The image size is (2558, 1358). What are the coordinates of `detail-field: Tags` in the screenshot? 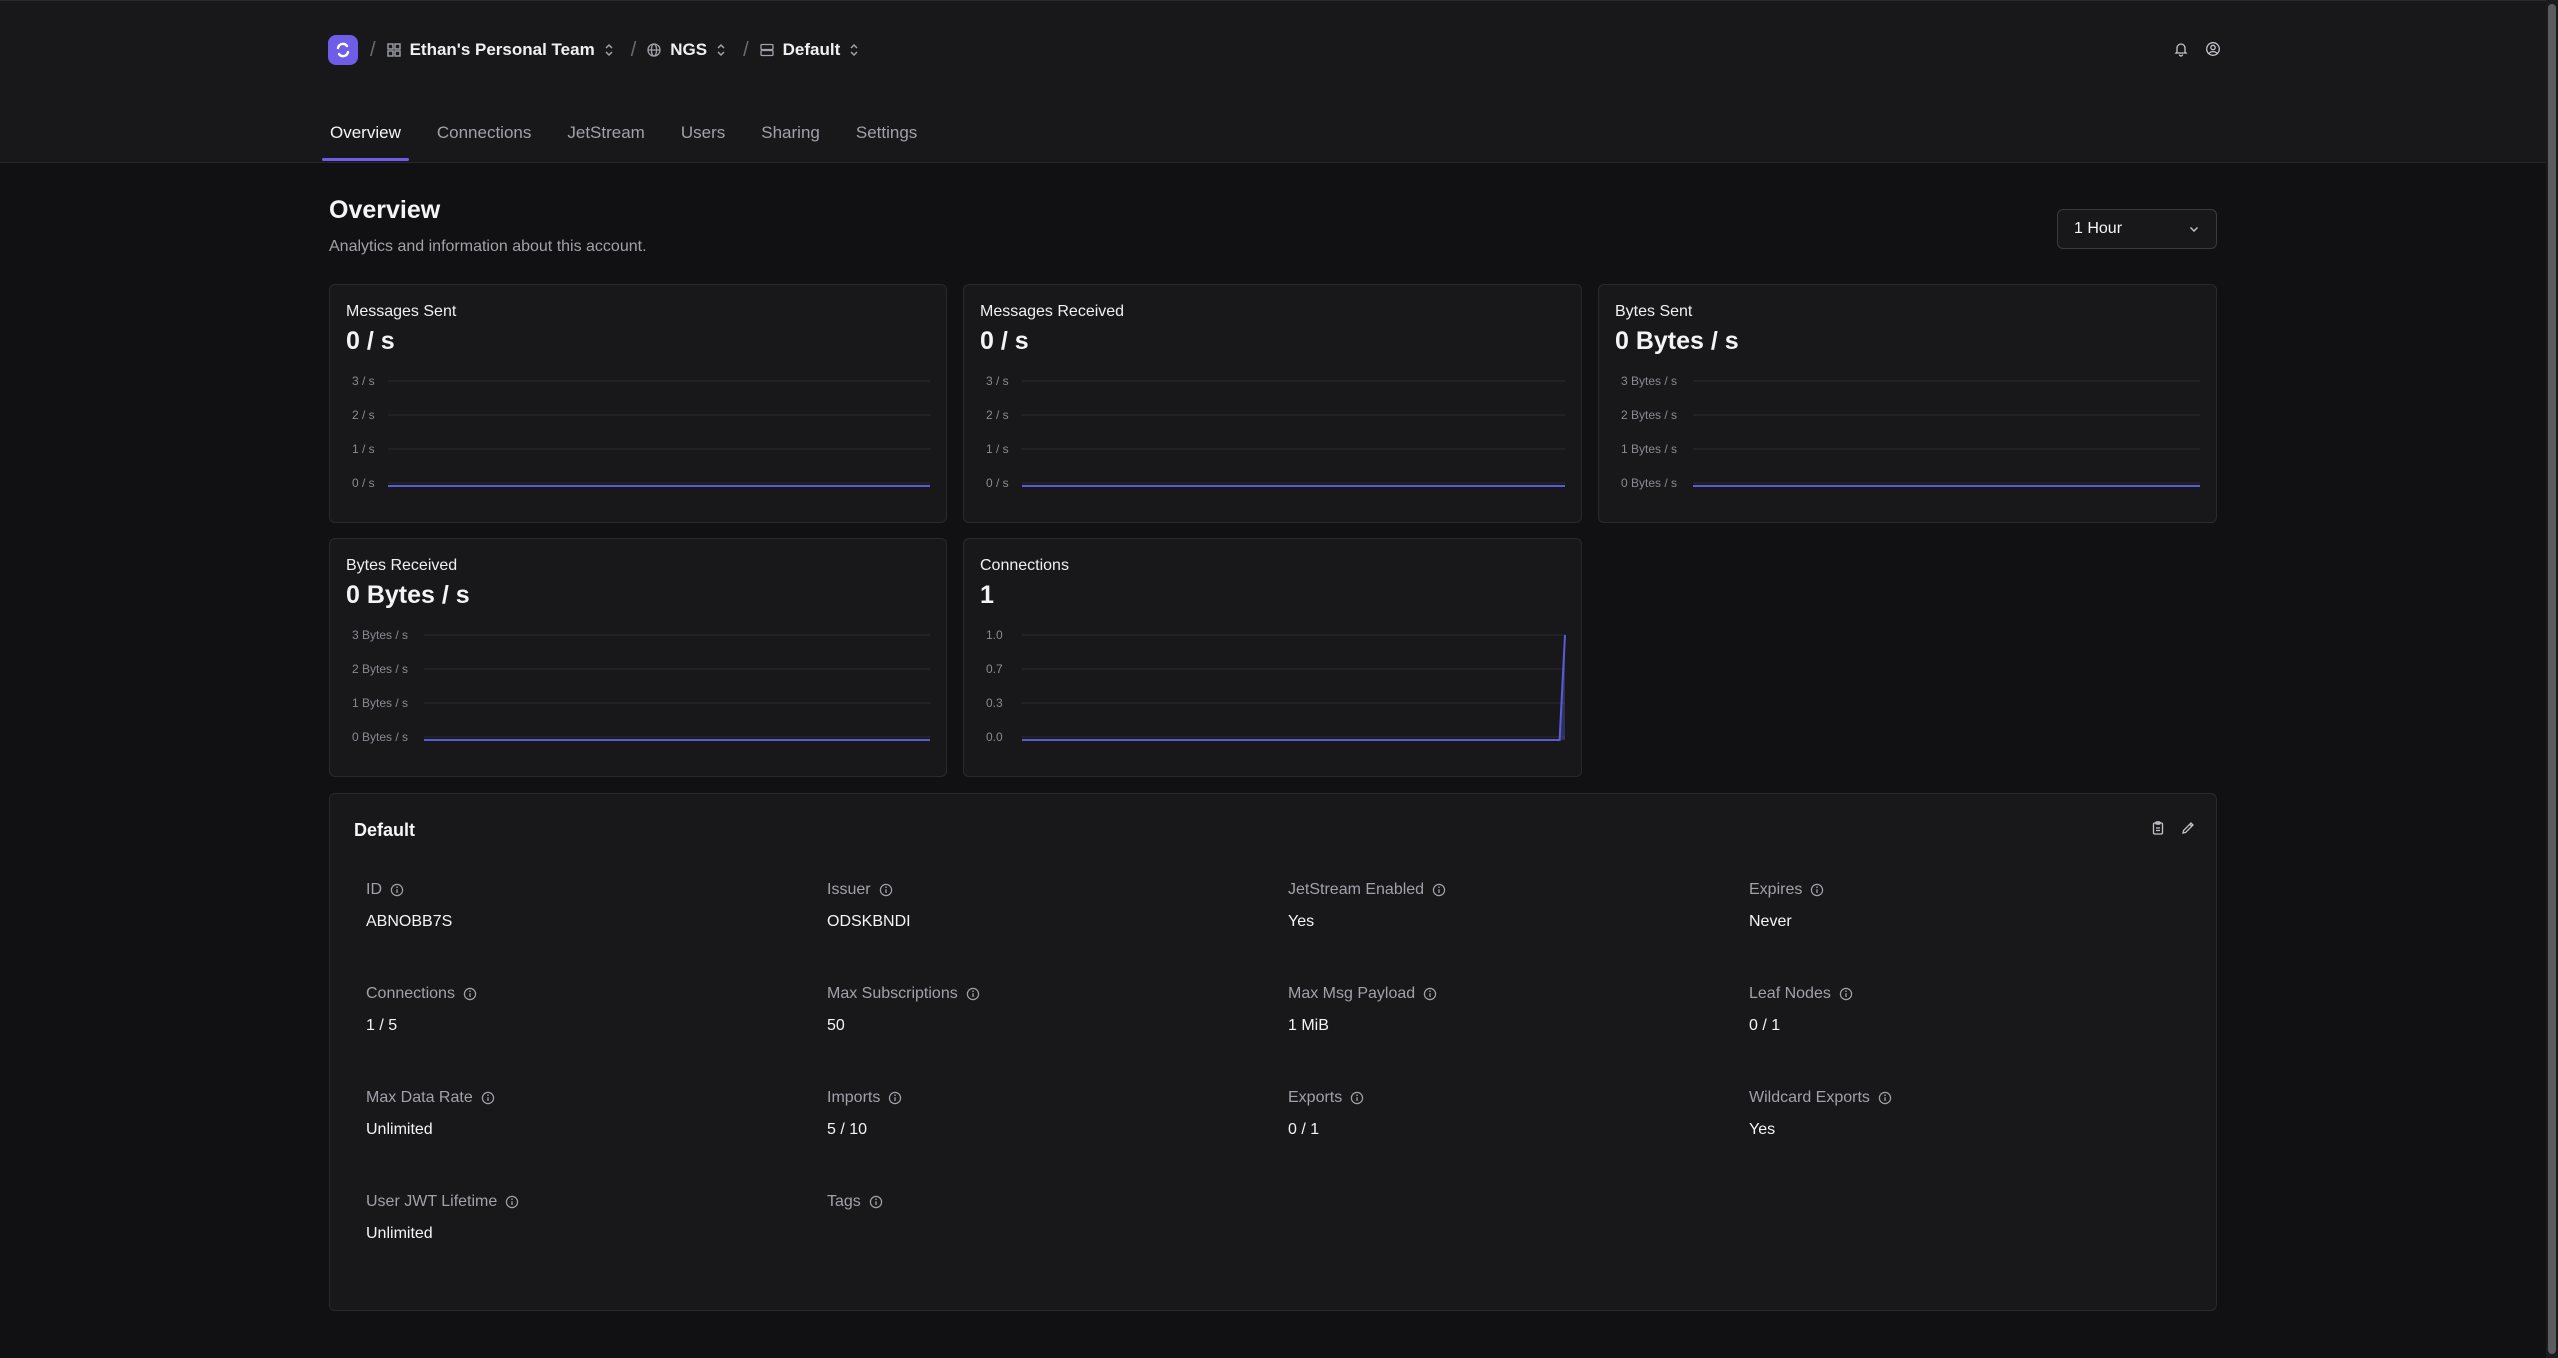 It's located at (1037, 1209).